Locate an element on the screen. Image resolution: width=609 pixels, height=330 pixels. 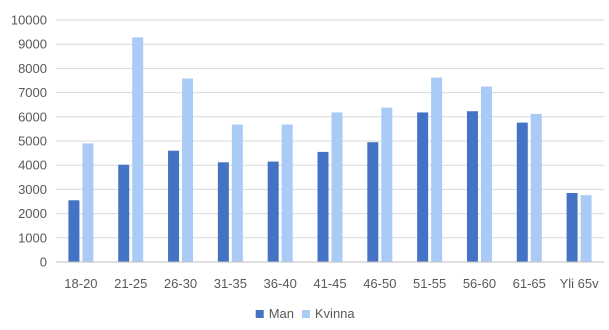
x-tick-label: 61-65 is located at coordinates (529, 283).